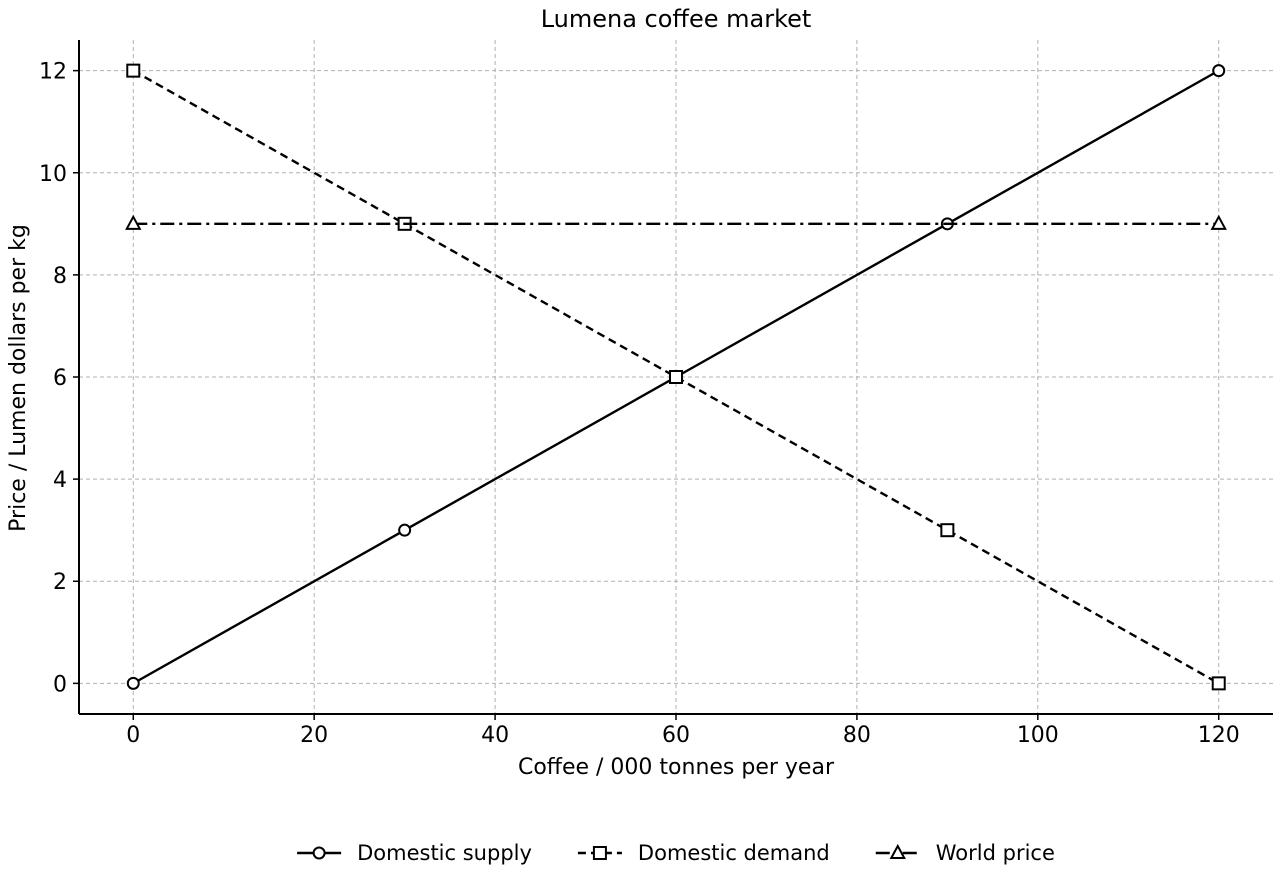 The width and height of the screenshot is (1280, 880). Describe the element at coordinates (53, 72) in the screenshot. I see `y-tick-label: 12` at that location.